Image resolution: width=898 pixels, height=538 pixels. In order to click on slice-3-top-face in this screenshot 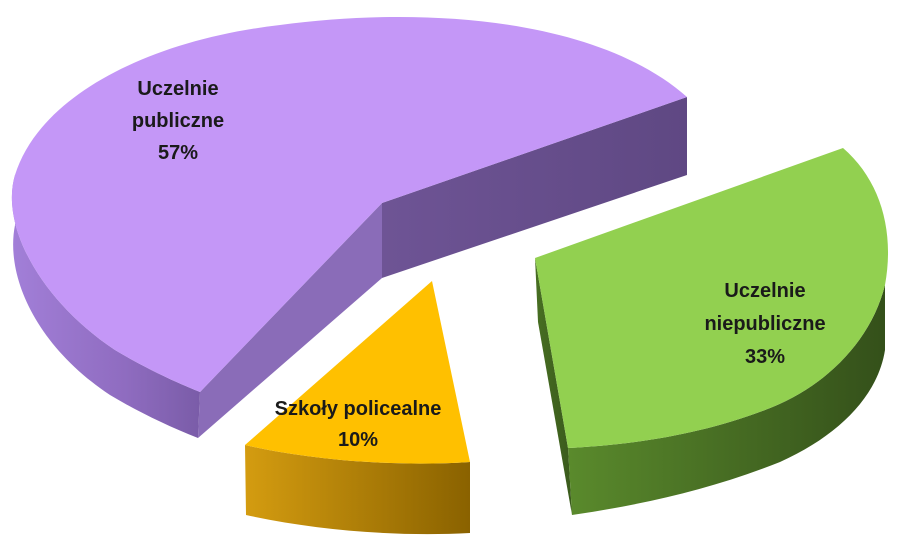, I will do `click(357, 372)`.